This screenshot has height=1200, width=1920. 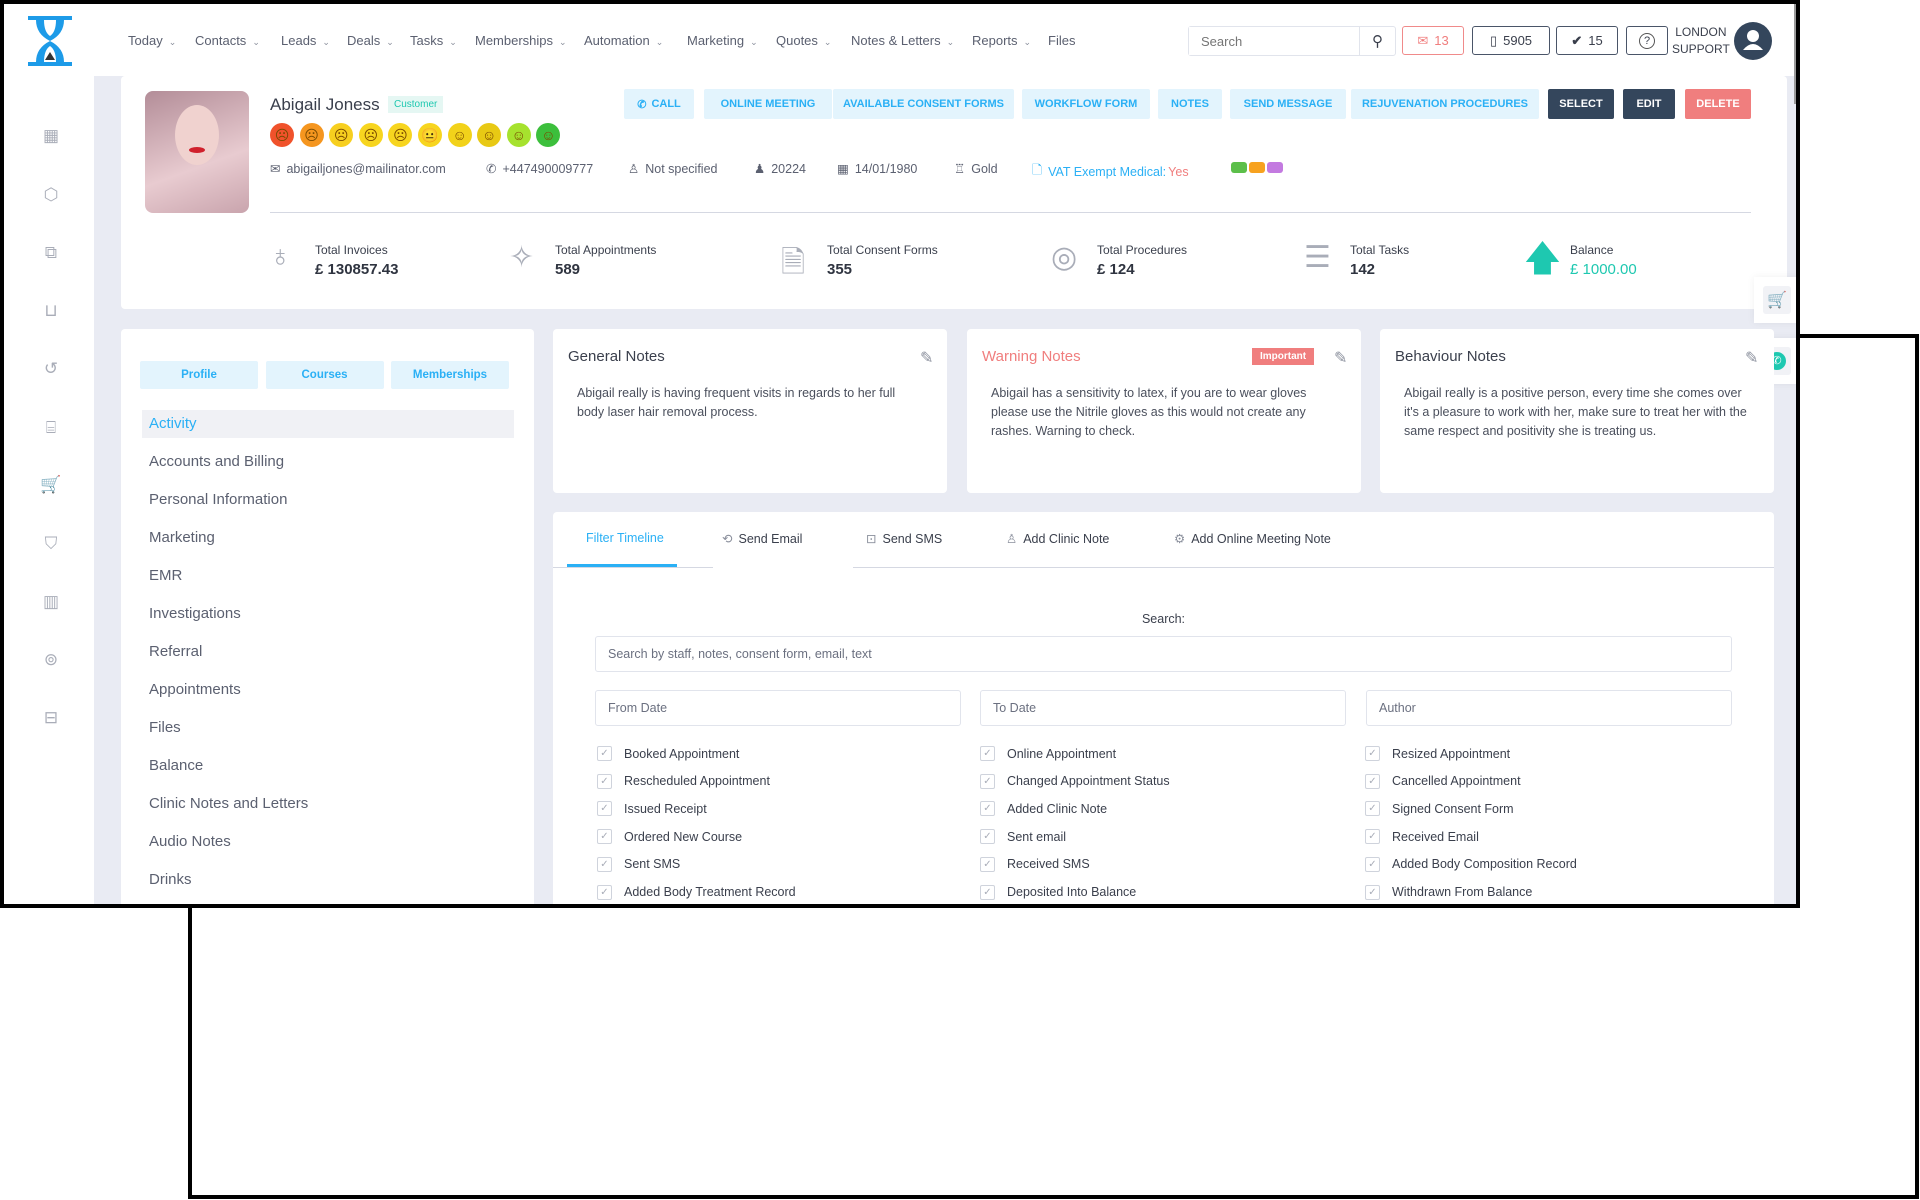 I want to click on nav-item: Leads ⌄, so click(x=305, y=40).